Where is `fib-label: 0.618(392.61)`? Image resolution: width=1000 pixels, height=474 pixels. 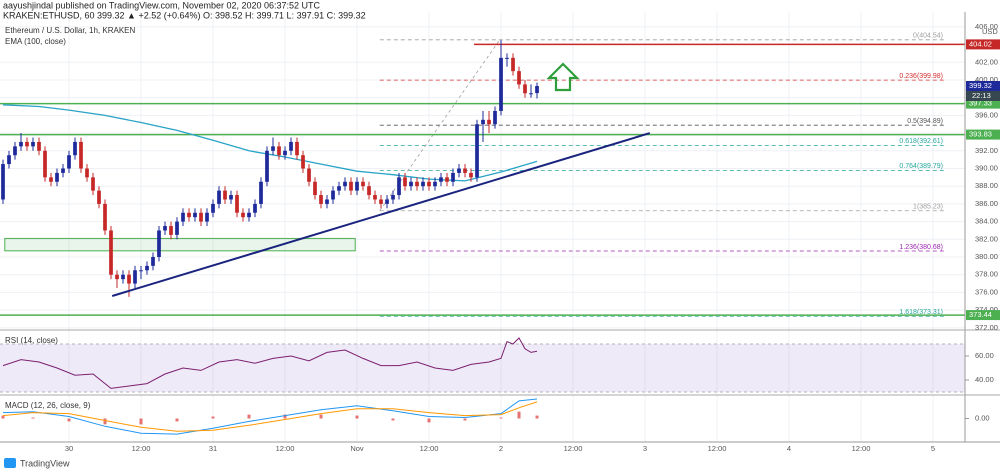 fib-label: 0.618(392.61) is located at coordinates (921, 141).